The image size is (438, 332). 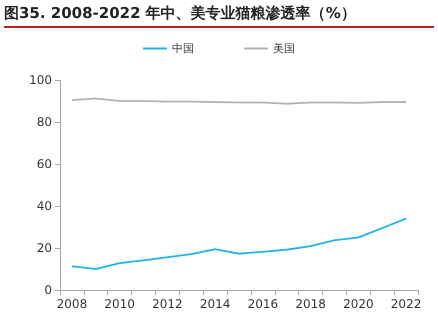 What do you see at coordinates (406, 304) in the screenshot?
I see `x-tick-label: 2022` at bounding box center [406, 304].